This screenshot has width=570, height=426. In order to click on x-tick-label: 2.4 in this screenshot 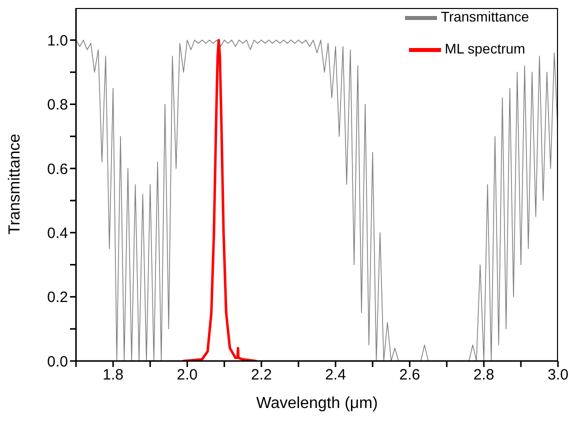, I will do `click(335, 375)`.